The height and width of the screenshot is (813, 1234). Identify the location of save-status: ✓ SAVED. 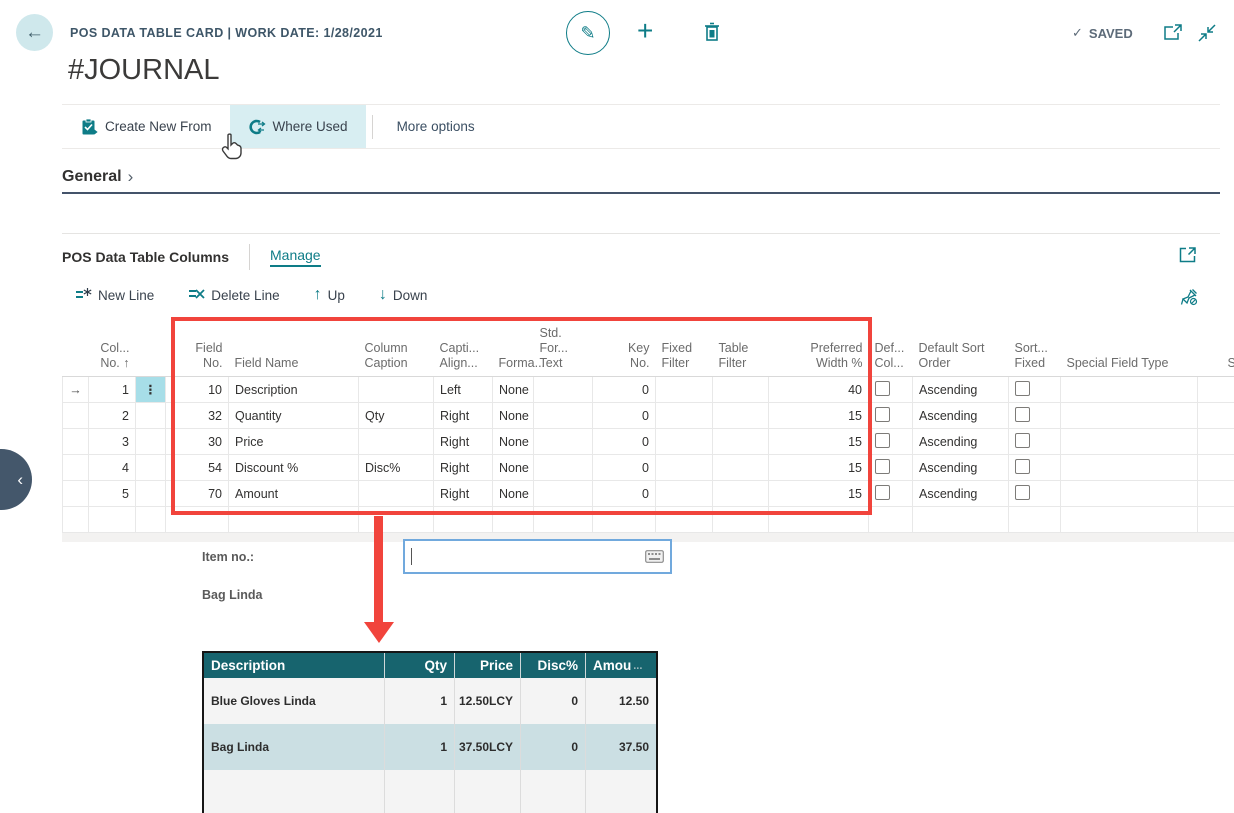
(1102, 33).